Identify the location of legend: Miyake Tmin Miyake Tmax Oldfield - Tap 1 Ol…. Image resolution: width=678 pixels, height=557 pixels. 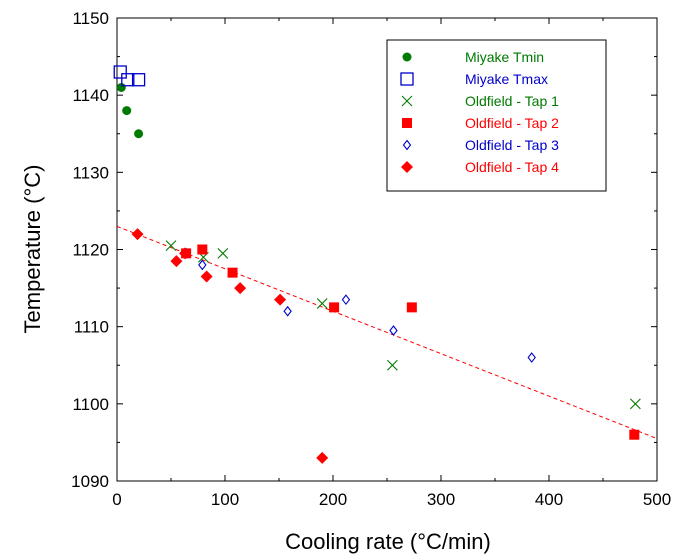
(496, 115).